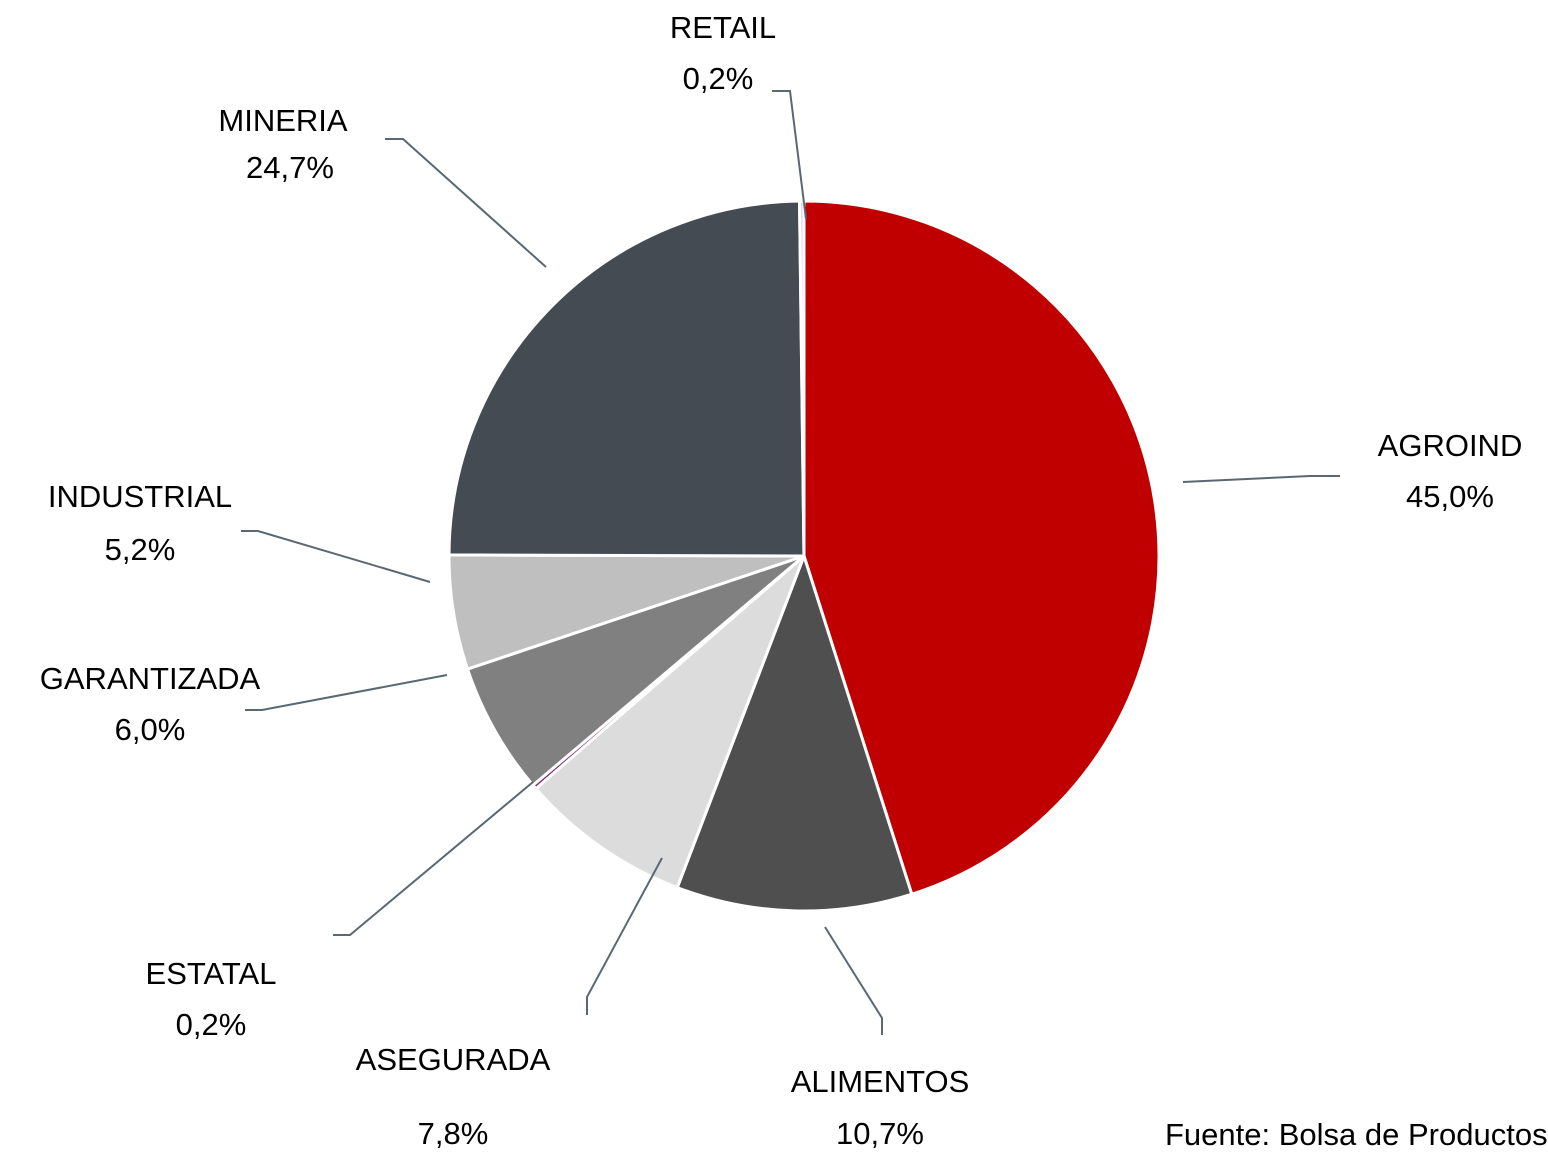  Describe the element at coordinates (880, 1081) in the screenshot. I see `slice-label: ALIMENTOS` at that location.